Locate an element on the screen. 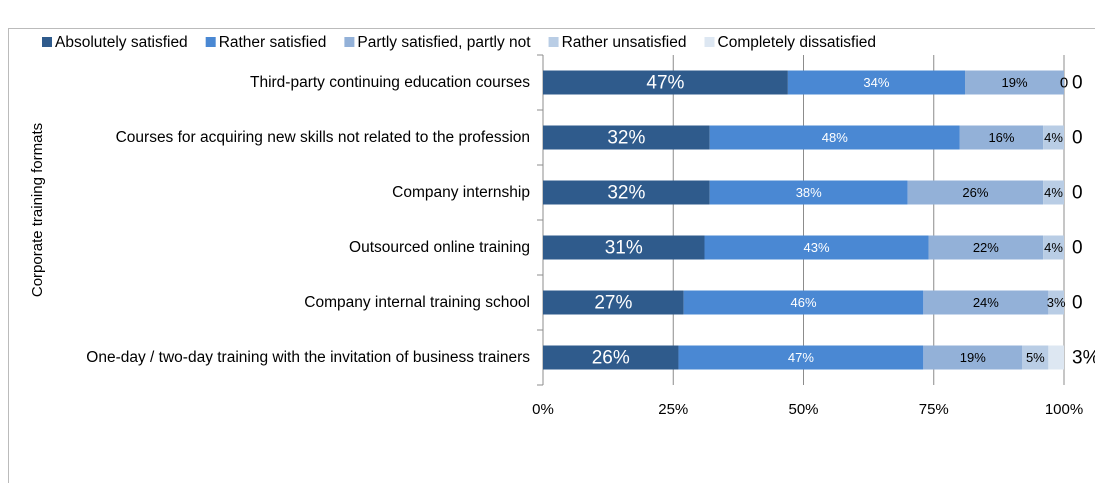  data-label: 24% is located at coordinates (986, 302).